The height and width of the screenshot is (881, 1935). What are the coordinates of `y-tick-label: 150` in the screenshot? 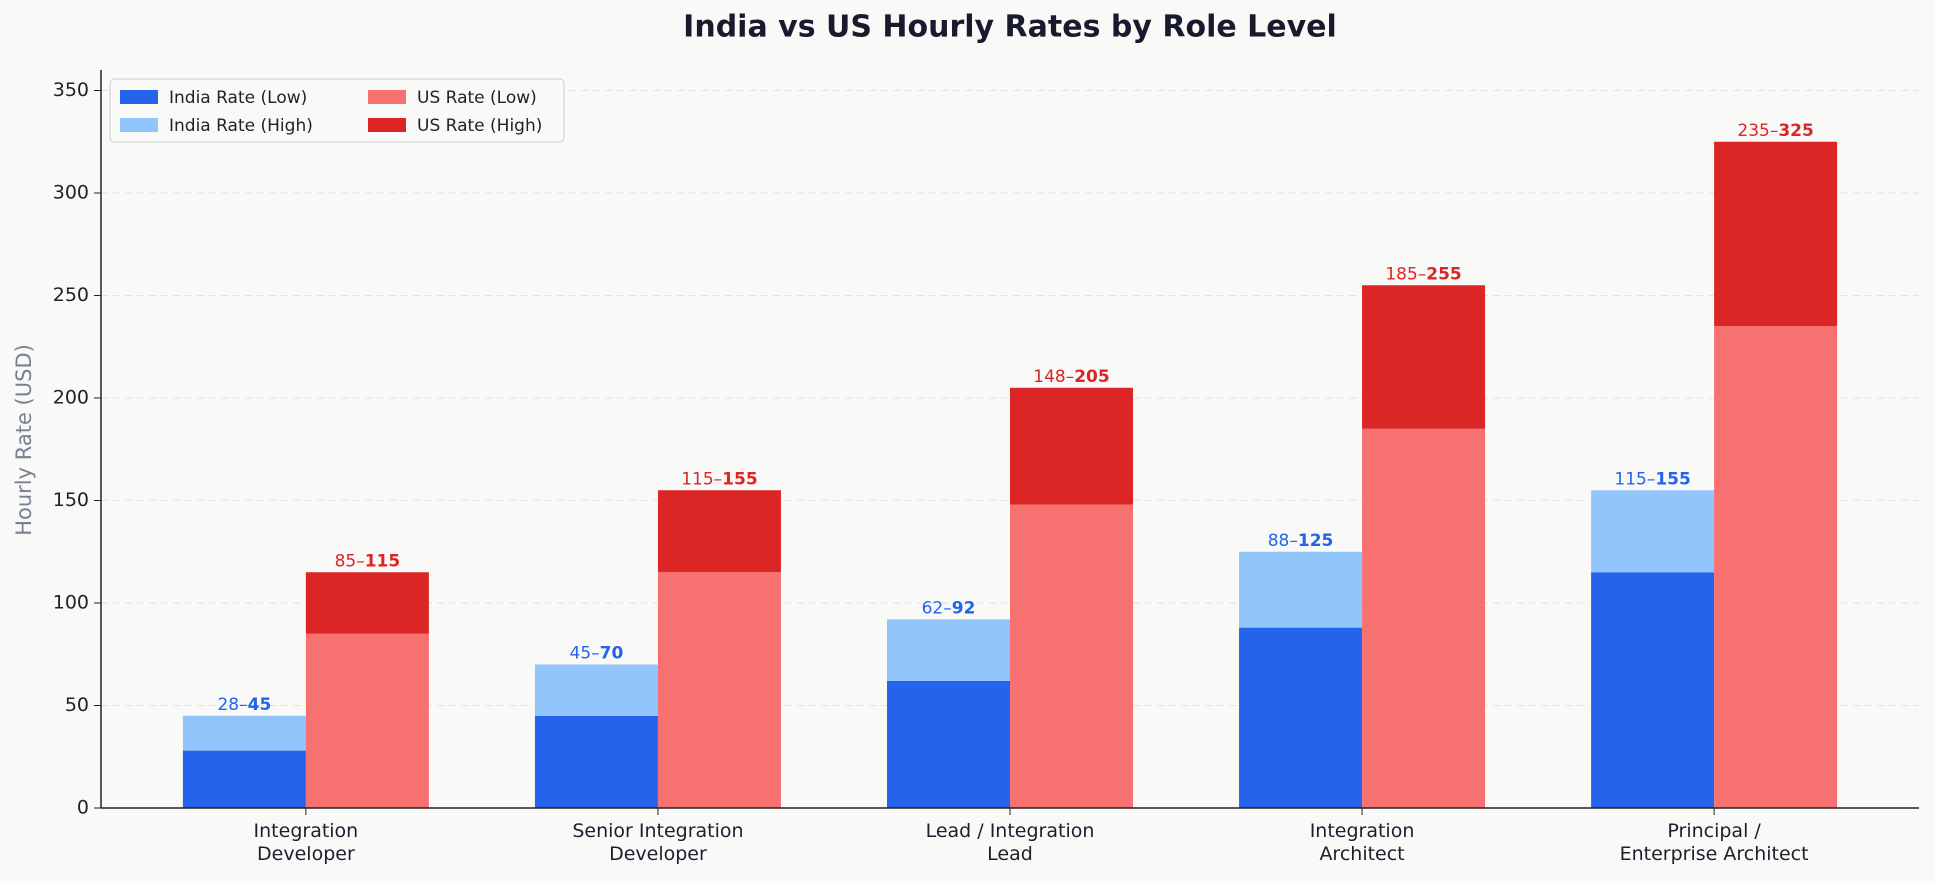 It's located at (71, 500).